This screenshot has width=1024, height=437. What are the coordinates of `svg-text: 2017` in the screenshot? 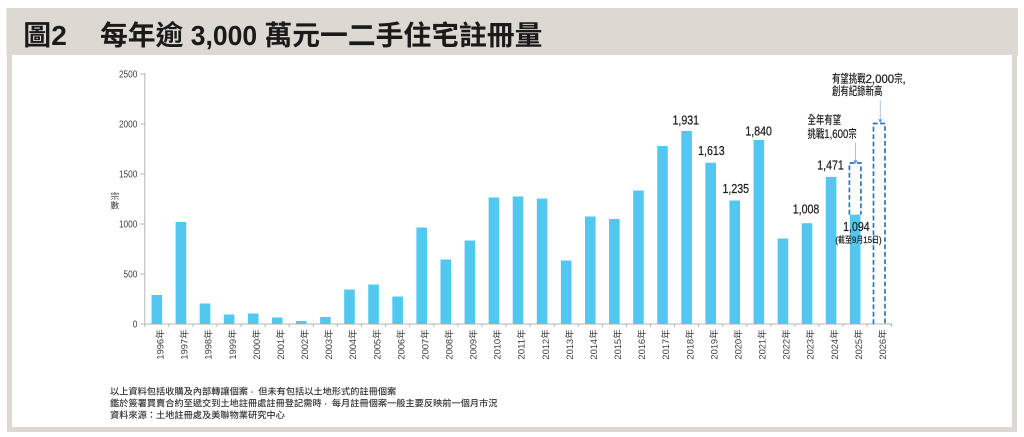 It's located at (666, 349).